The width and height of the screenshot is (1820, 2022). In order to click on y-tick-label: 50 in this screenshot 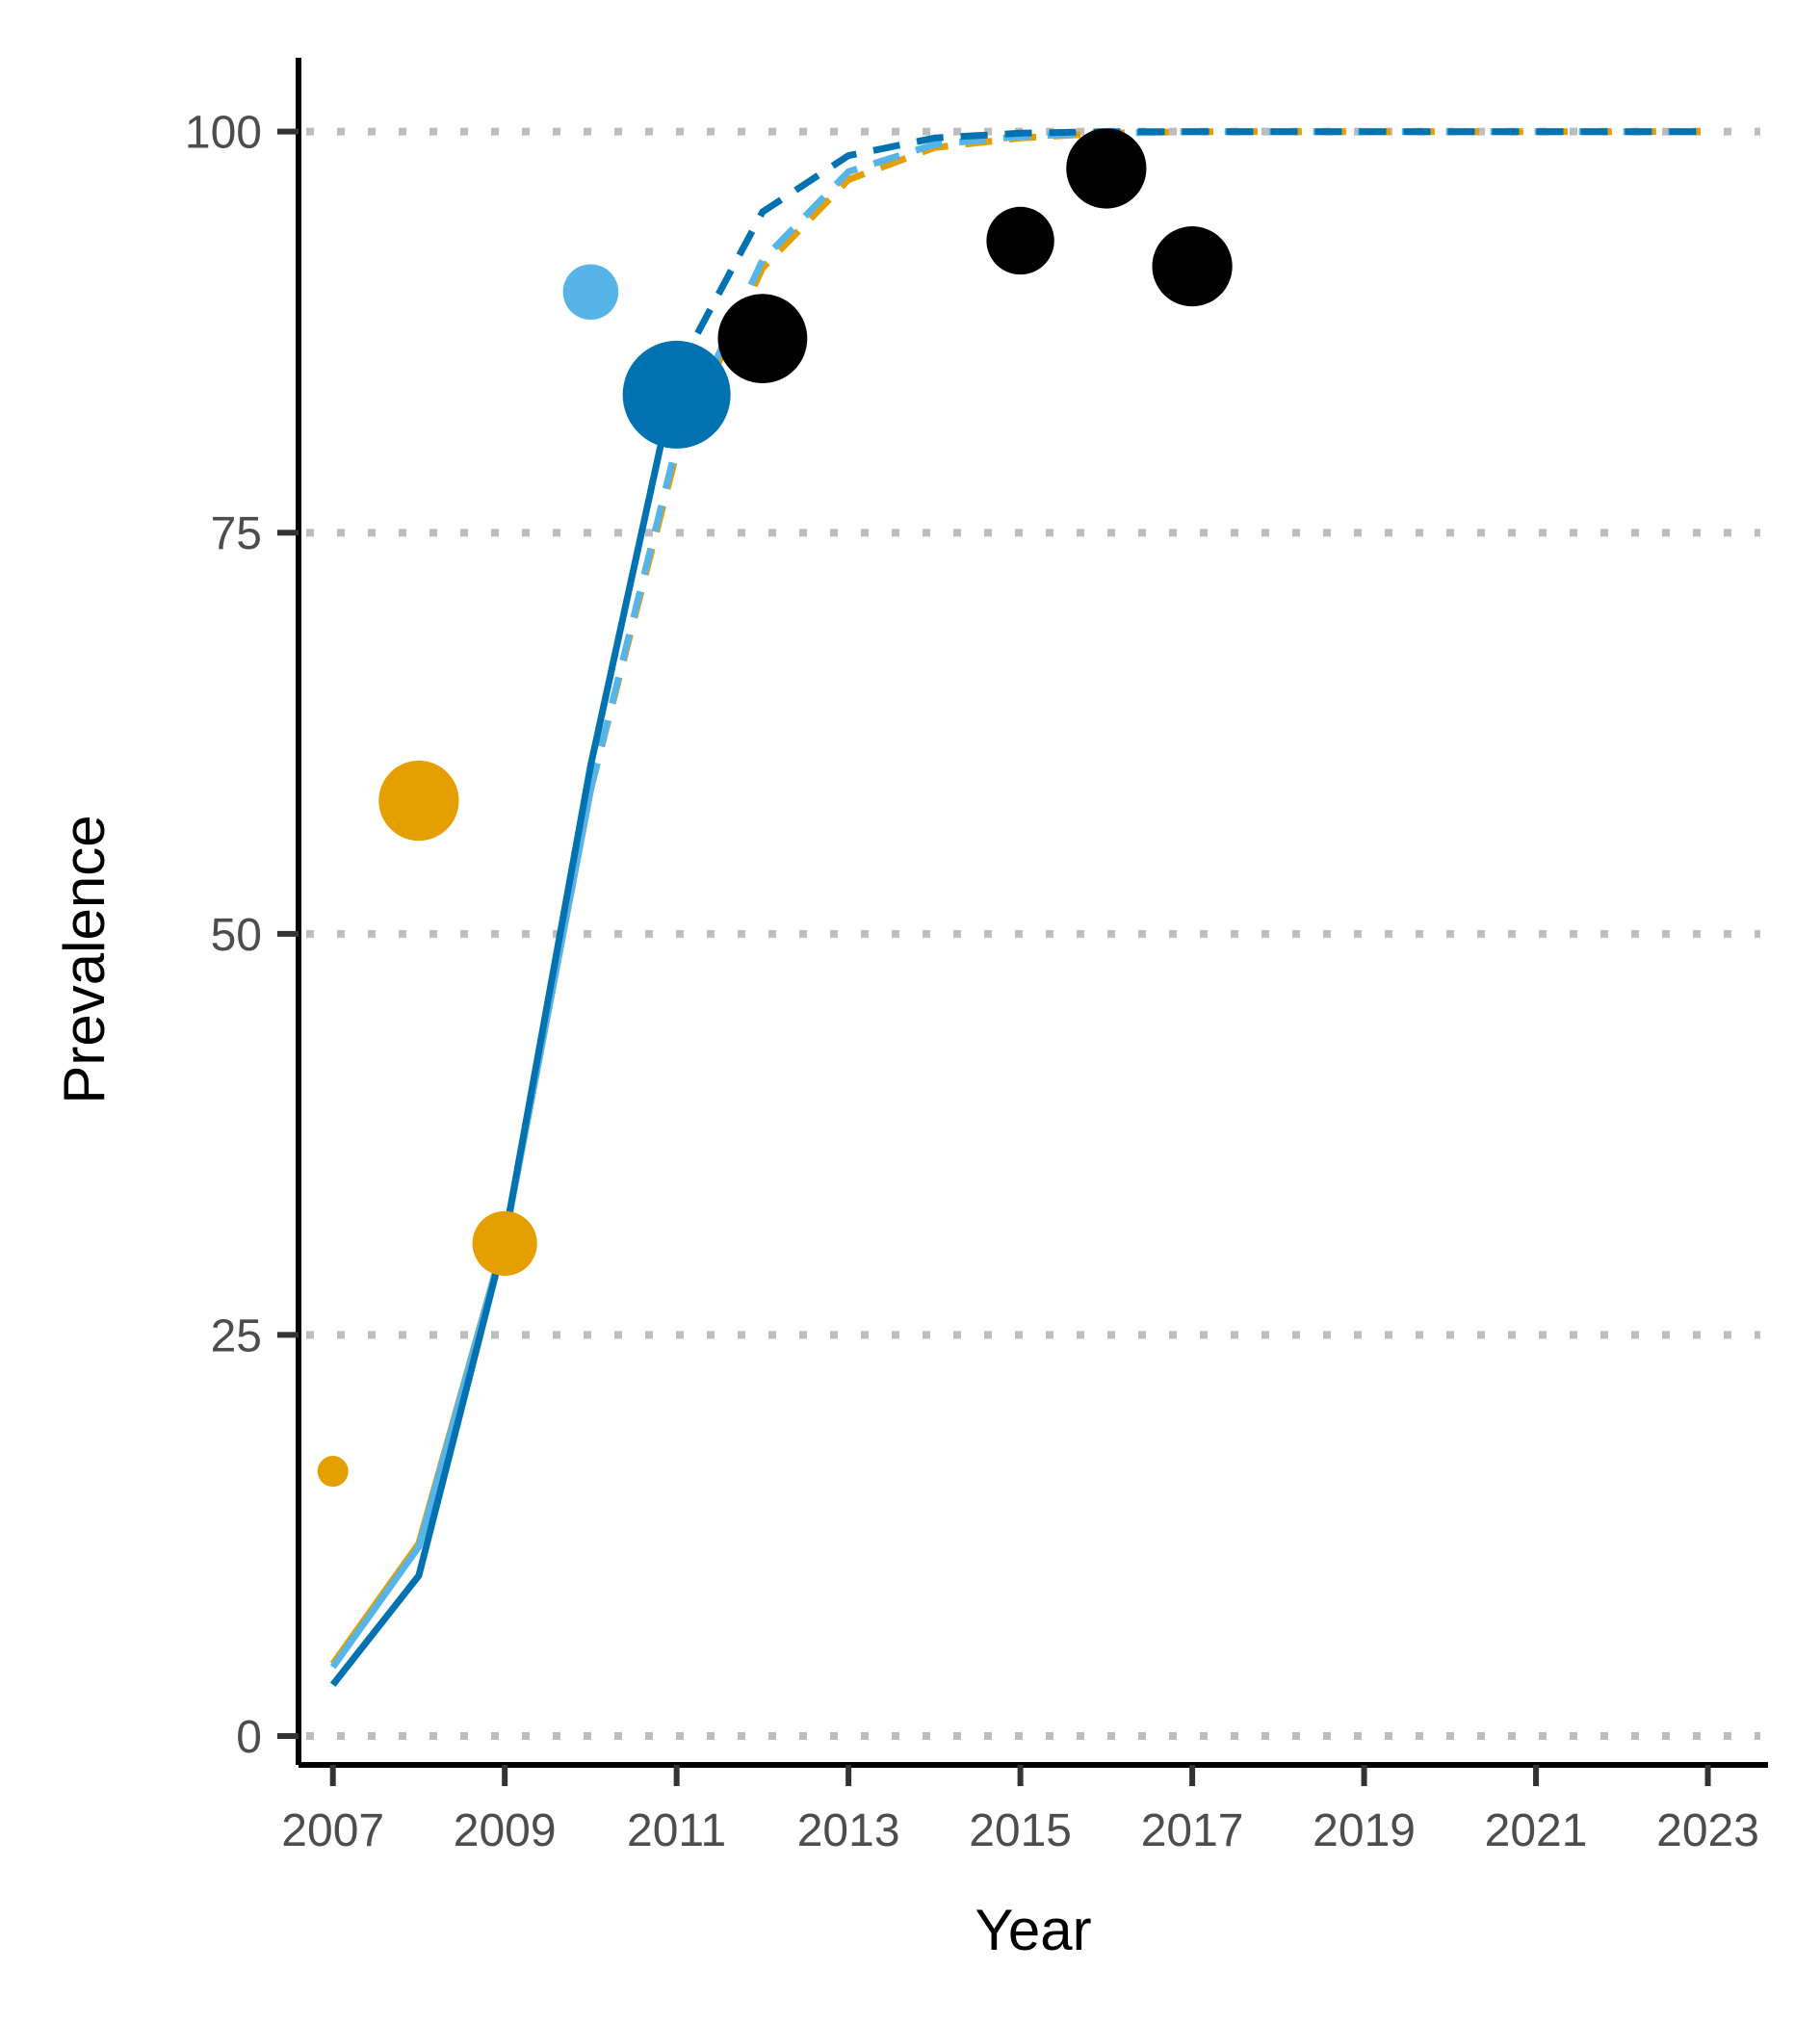, I will do `click(236, 936)`.